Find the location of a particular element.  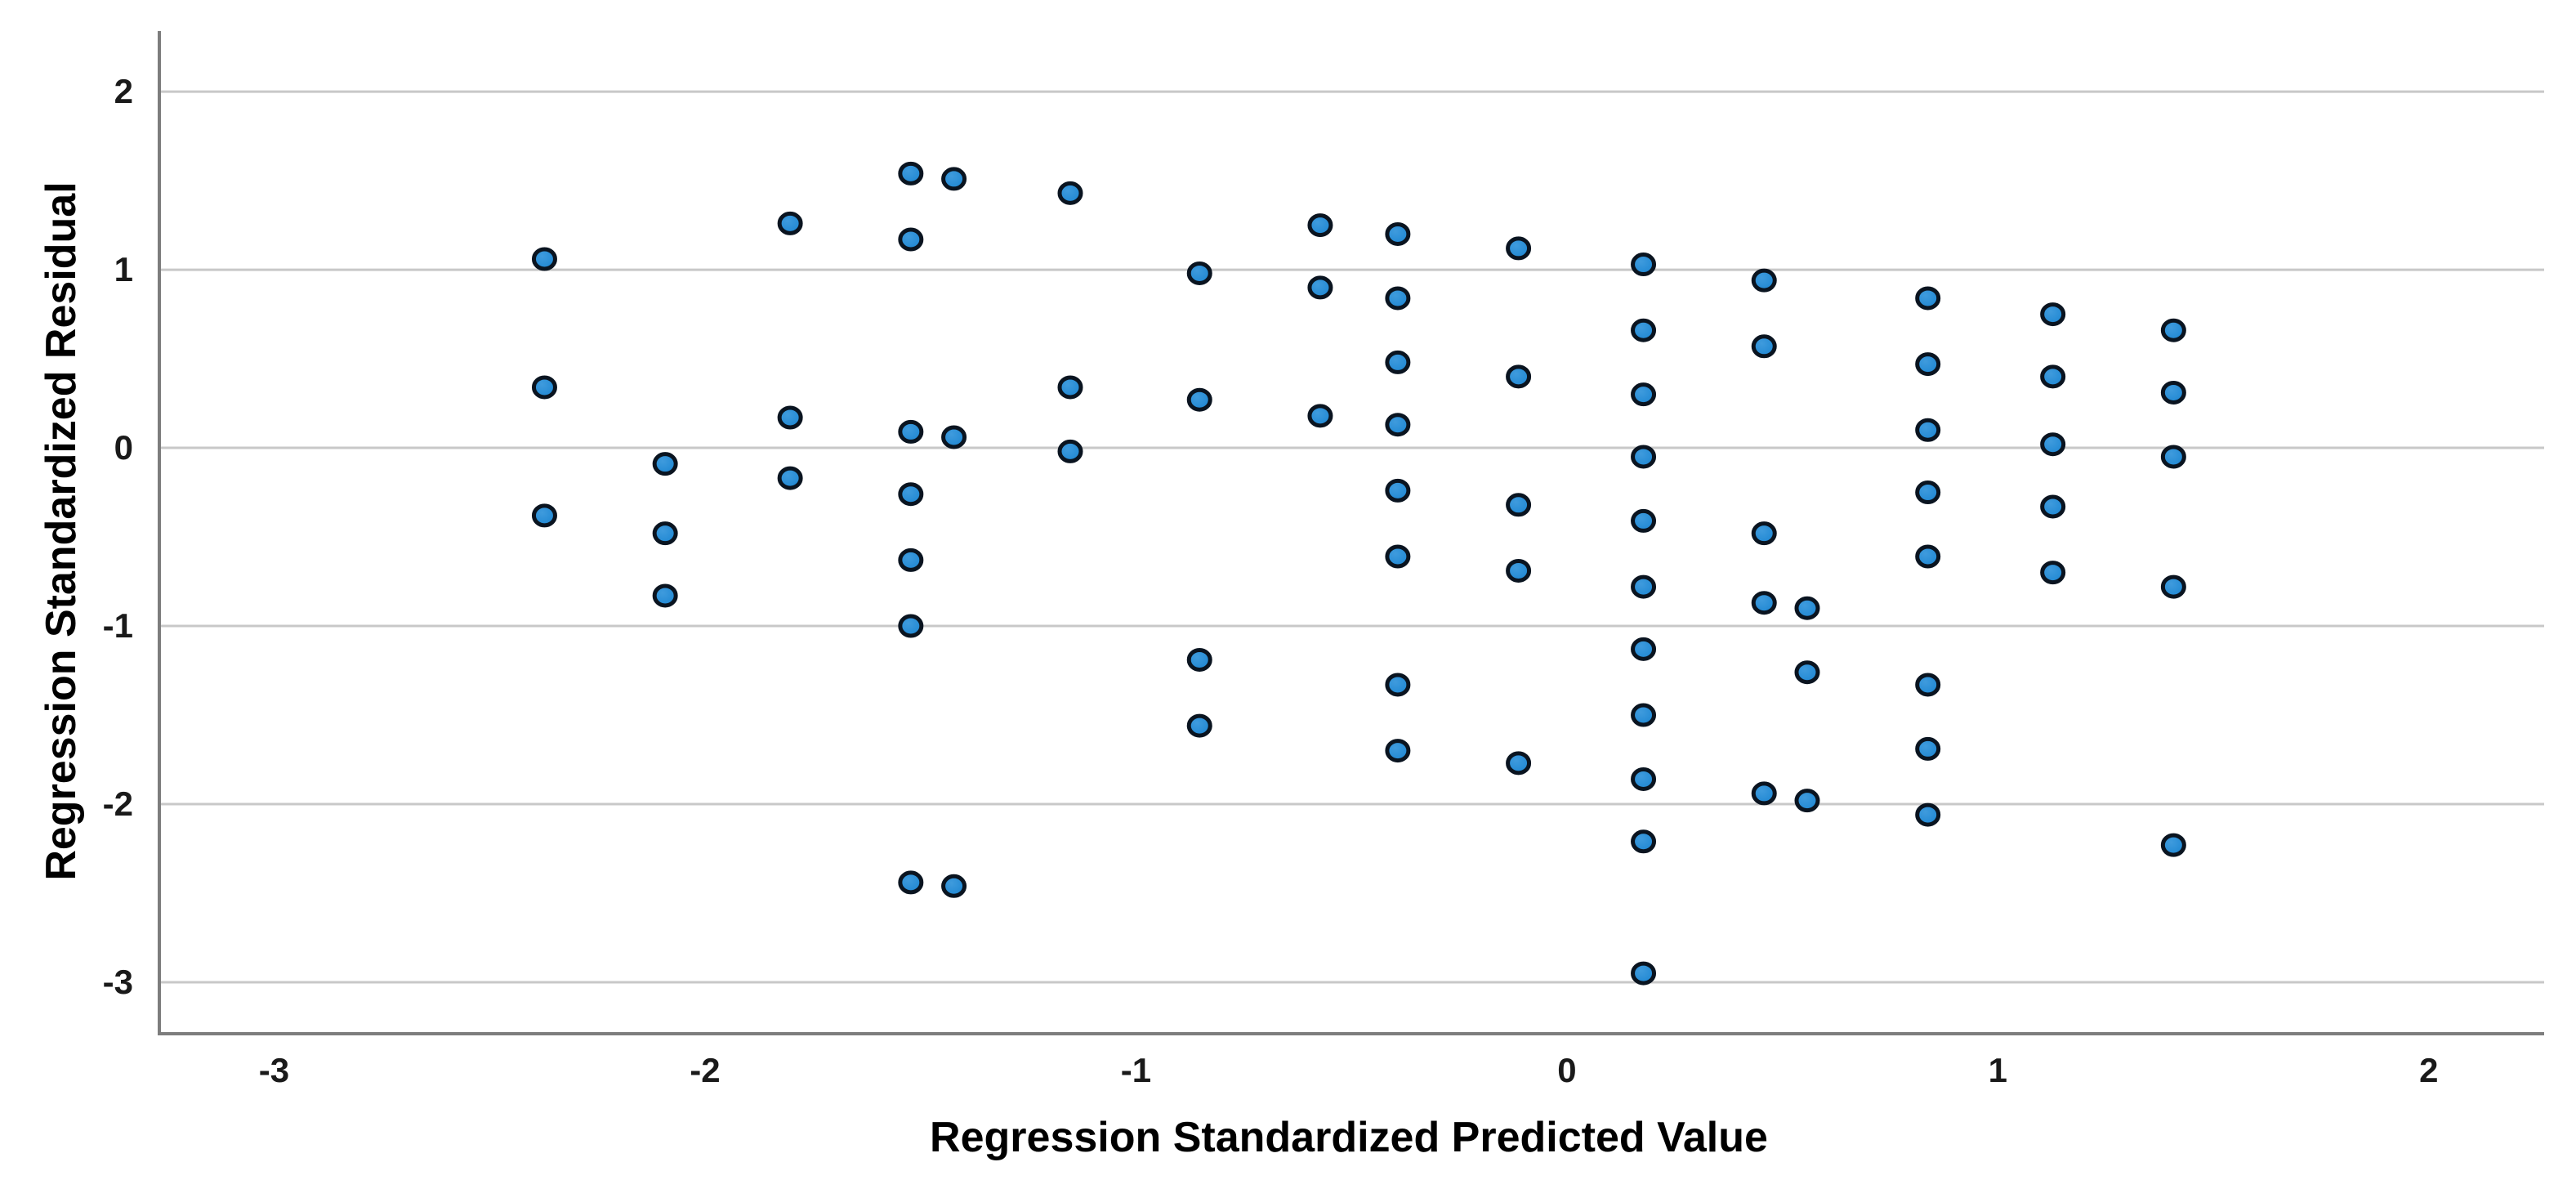

x-tick-label: -1 is located at coordinates (1136, 1070).